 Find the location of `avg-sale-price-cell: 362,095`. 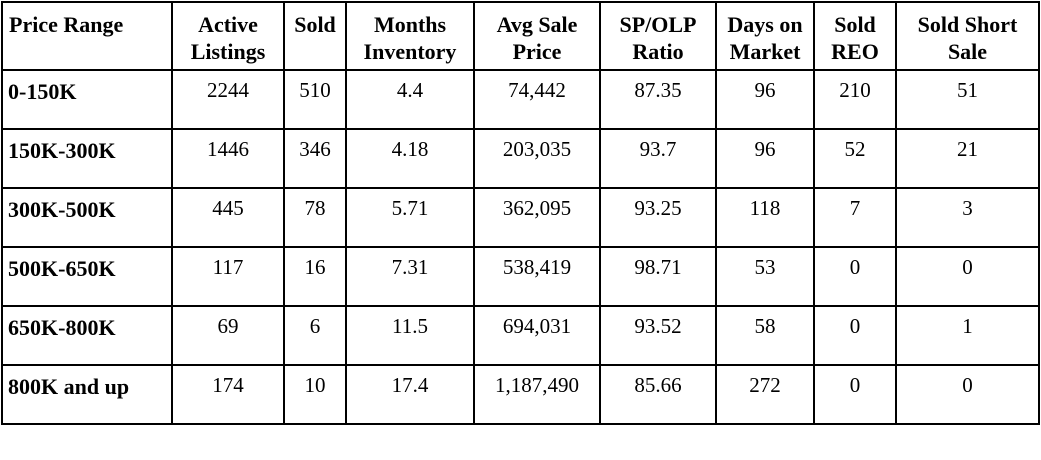

avg-sale-price-cell: 362,095 is located at coordinates (537, 217).